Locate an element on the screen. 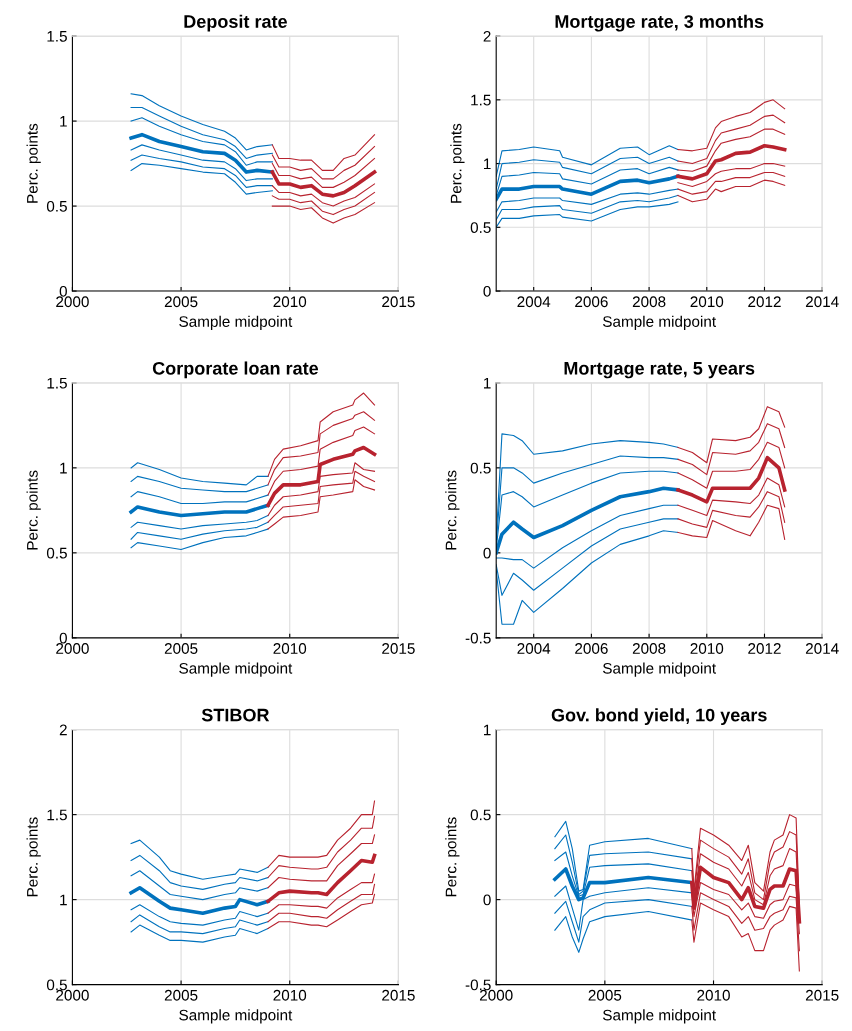 This screenshot has width=852, height=1031. chart-title: STIBOR is located at coordinates (235, 715).